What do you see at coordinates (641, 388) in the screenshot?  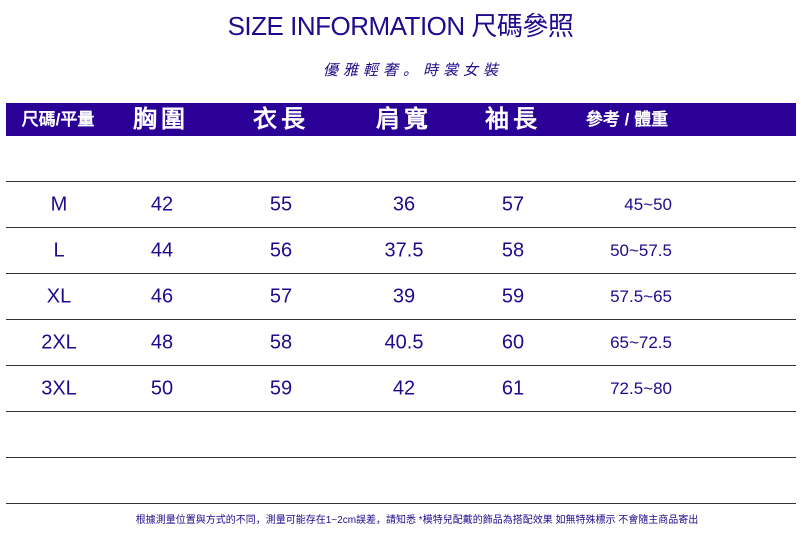 I see `table-cell: 72.5~80` at bounding box center [641, 388].